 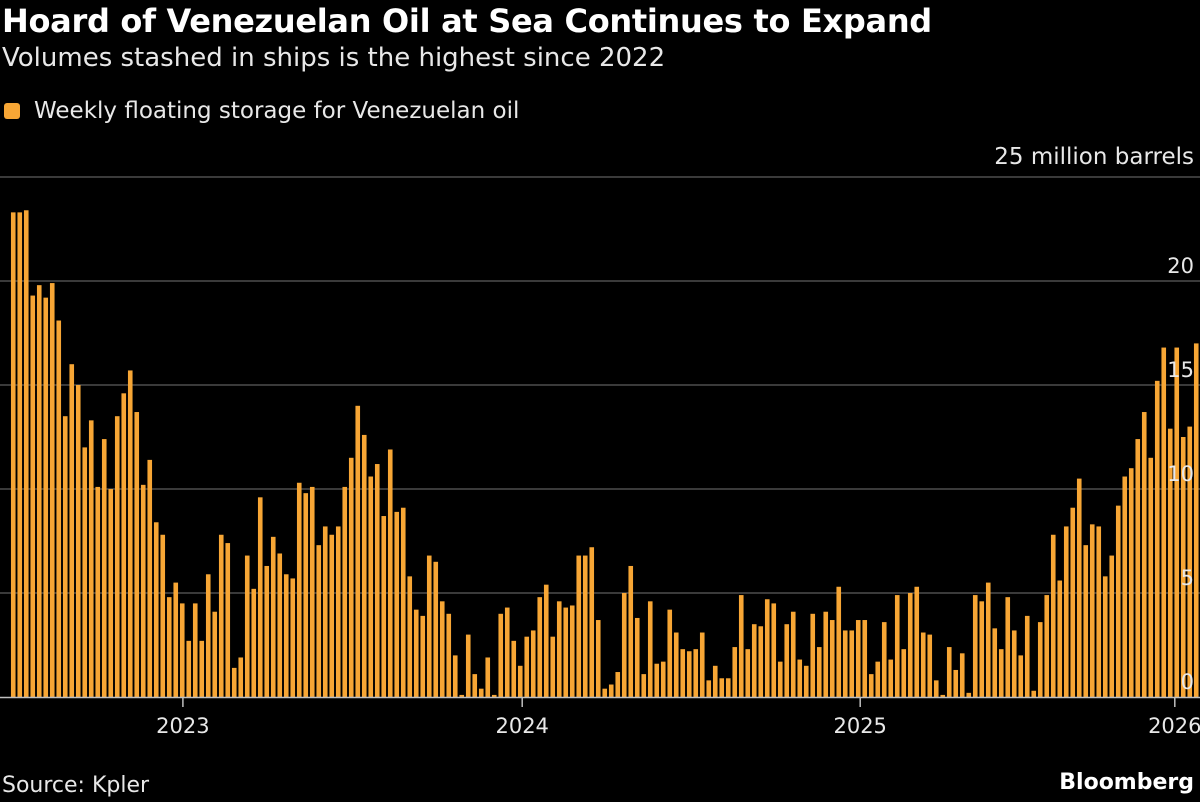 What do you see at coordinates (1187, 682) in the screenshot?
I see `y-tick-label-0: 0` at bounding box center [1187, 682].